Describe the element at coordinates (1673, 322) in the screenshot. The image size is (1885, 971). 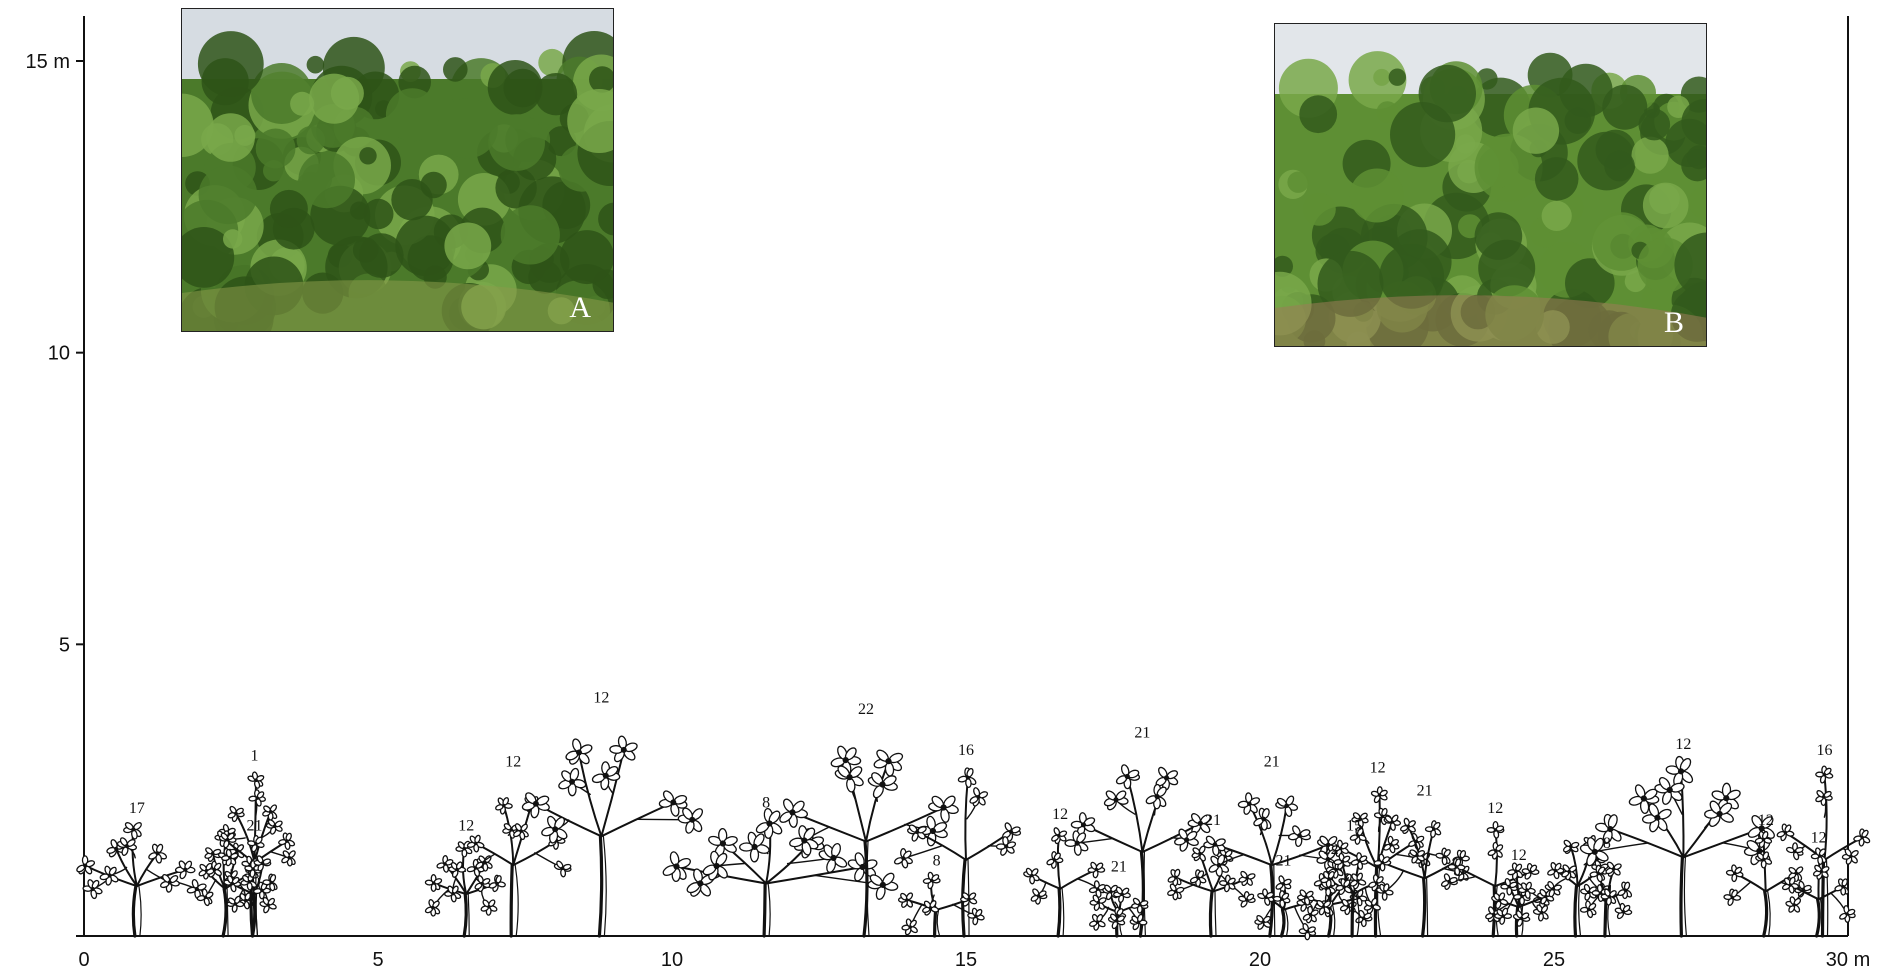
I see `photo-b-letter: B` at that location.